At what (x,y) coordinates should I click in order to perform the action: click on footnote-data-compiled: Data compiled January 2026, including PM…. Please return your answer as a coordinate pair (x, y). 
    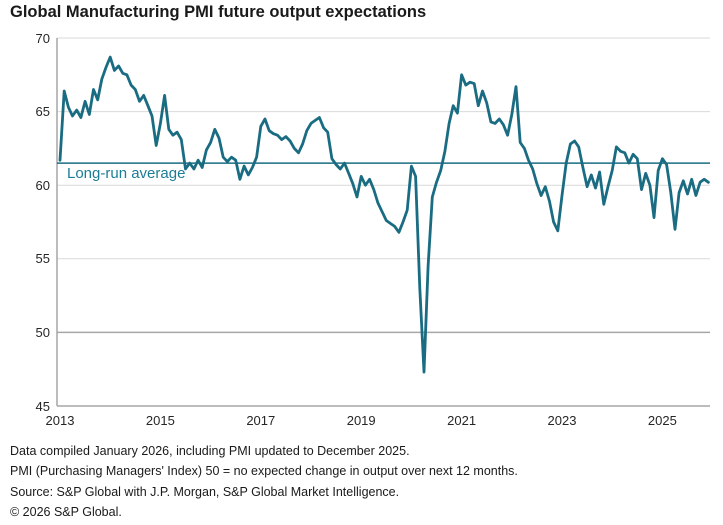
    Looking at the image, I should click on (210, 451).